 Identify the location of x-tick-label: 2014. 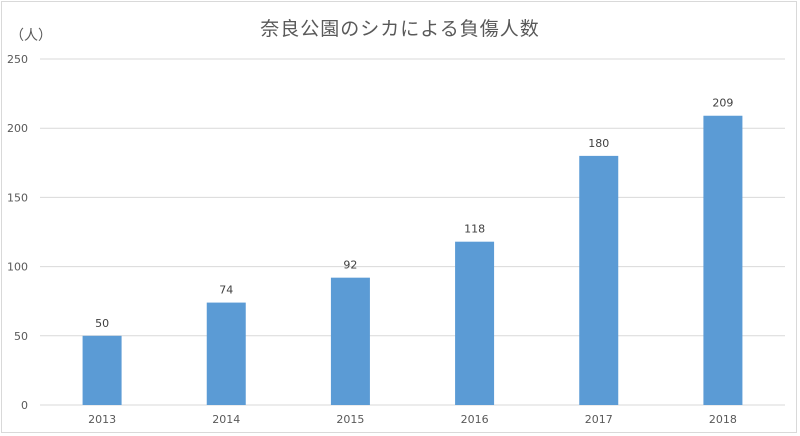
(226, 419).